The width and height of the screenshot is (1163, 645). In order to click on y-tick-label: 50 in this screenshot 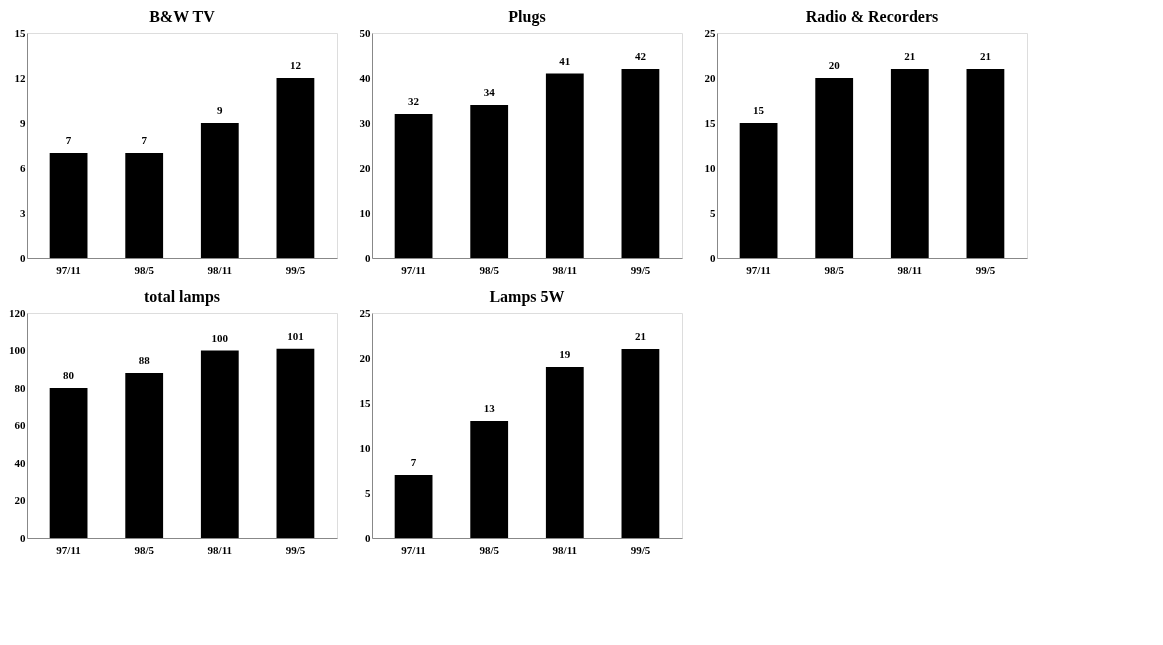, I will do `click(365, 32)`.